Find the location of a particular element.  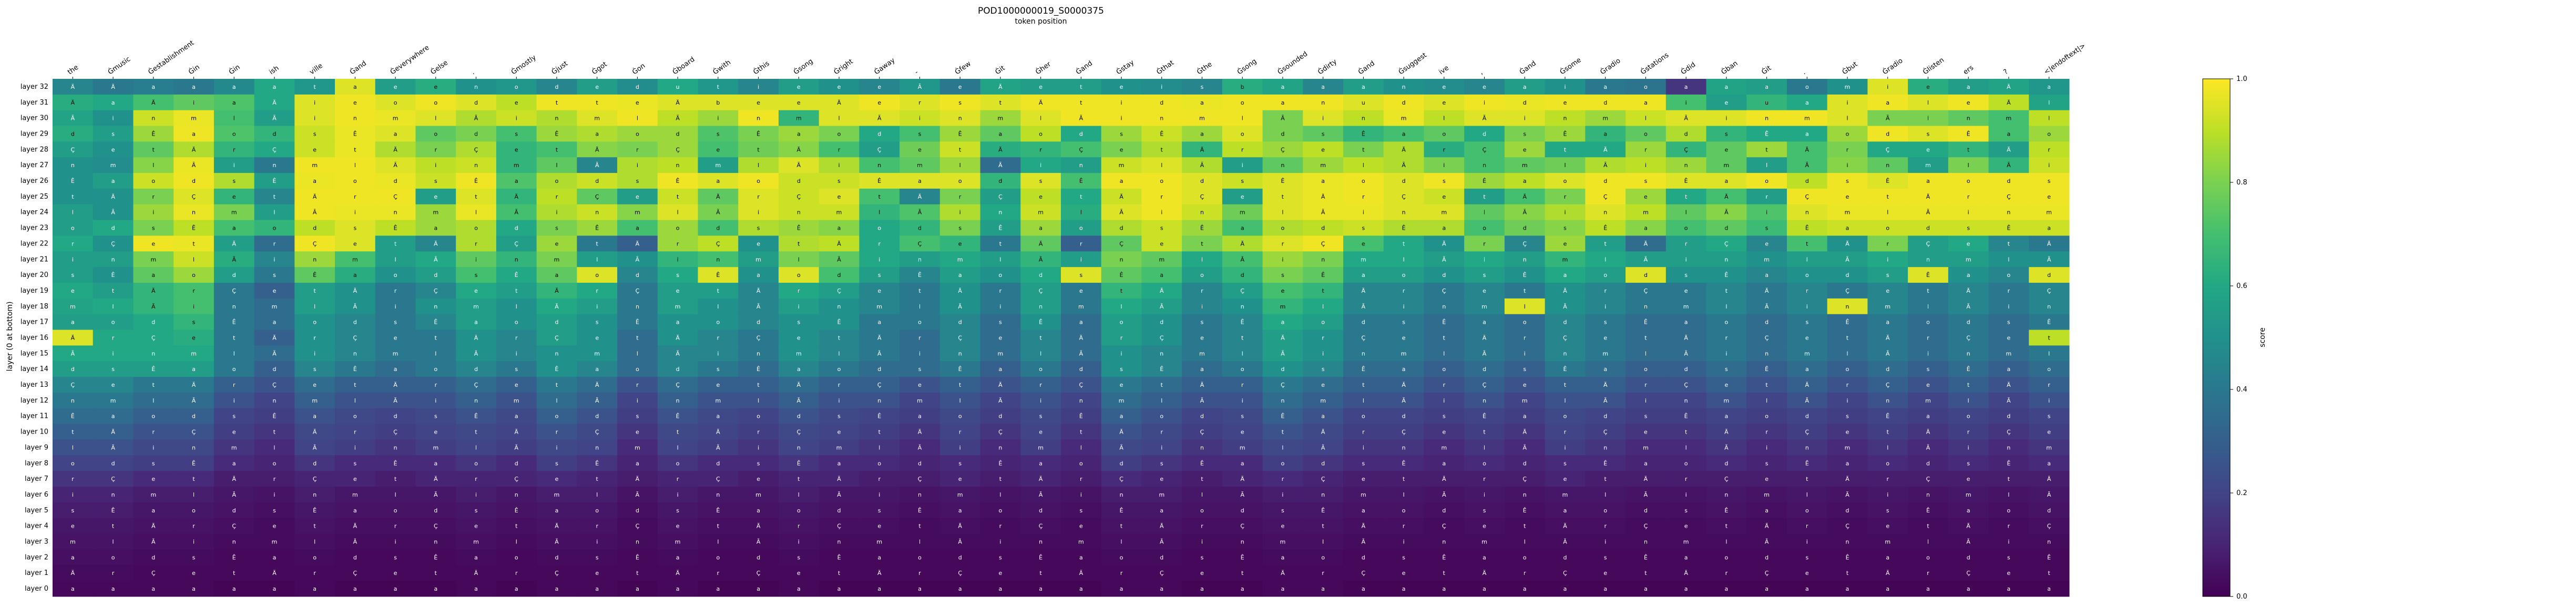

x-tick-label: Ġmostly is located at coordinates (523, 64).